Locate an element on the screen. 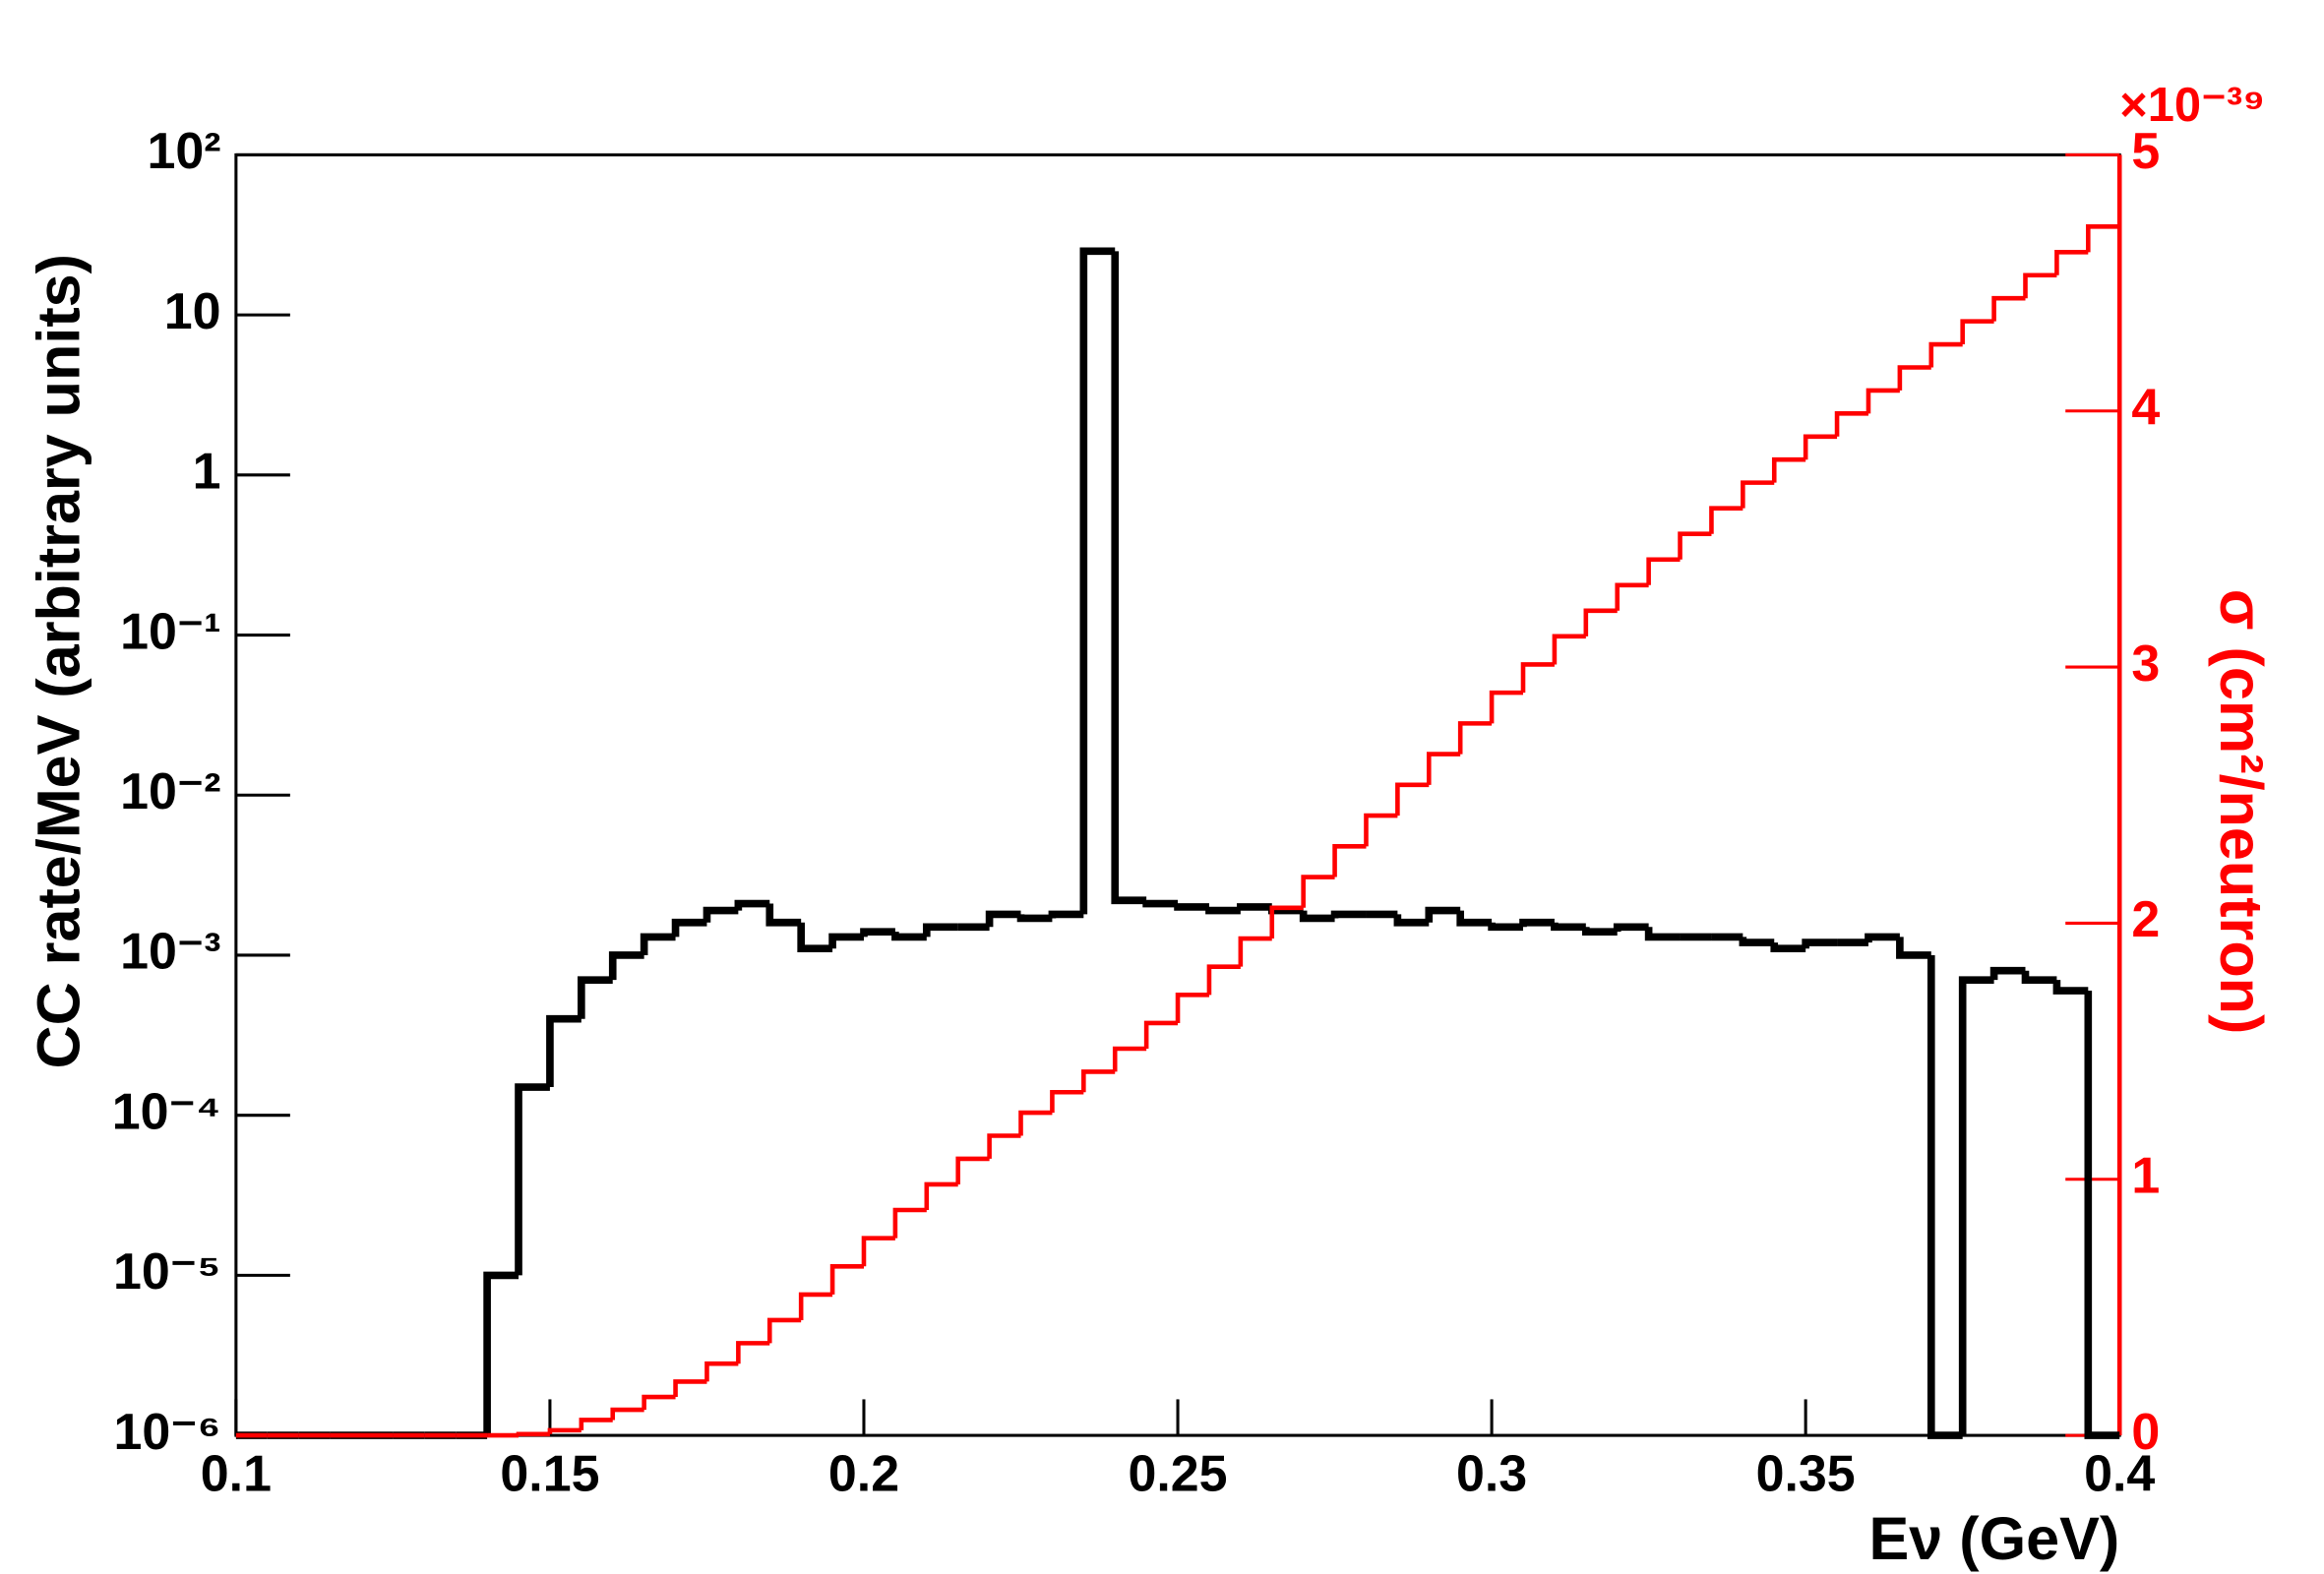  y2-tick-label: 3 is located at coordinates (2145, 664).